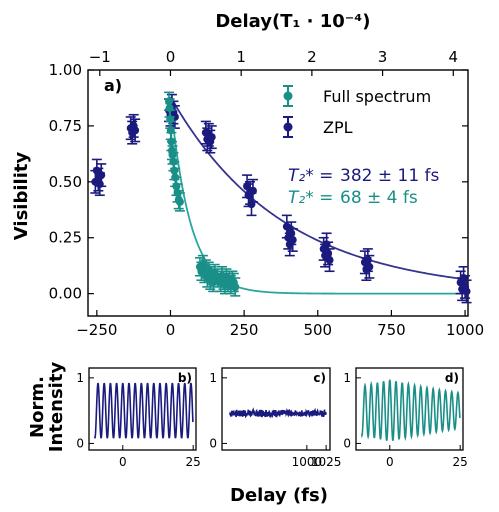  I want to click on panel-d: 0 25 0 1 d), so click(405, 418).